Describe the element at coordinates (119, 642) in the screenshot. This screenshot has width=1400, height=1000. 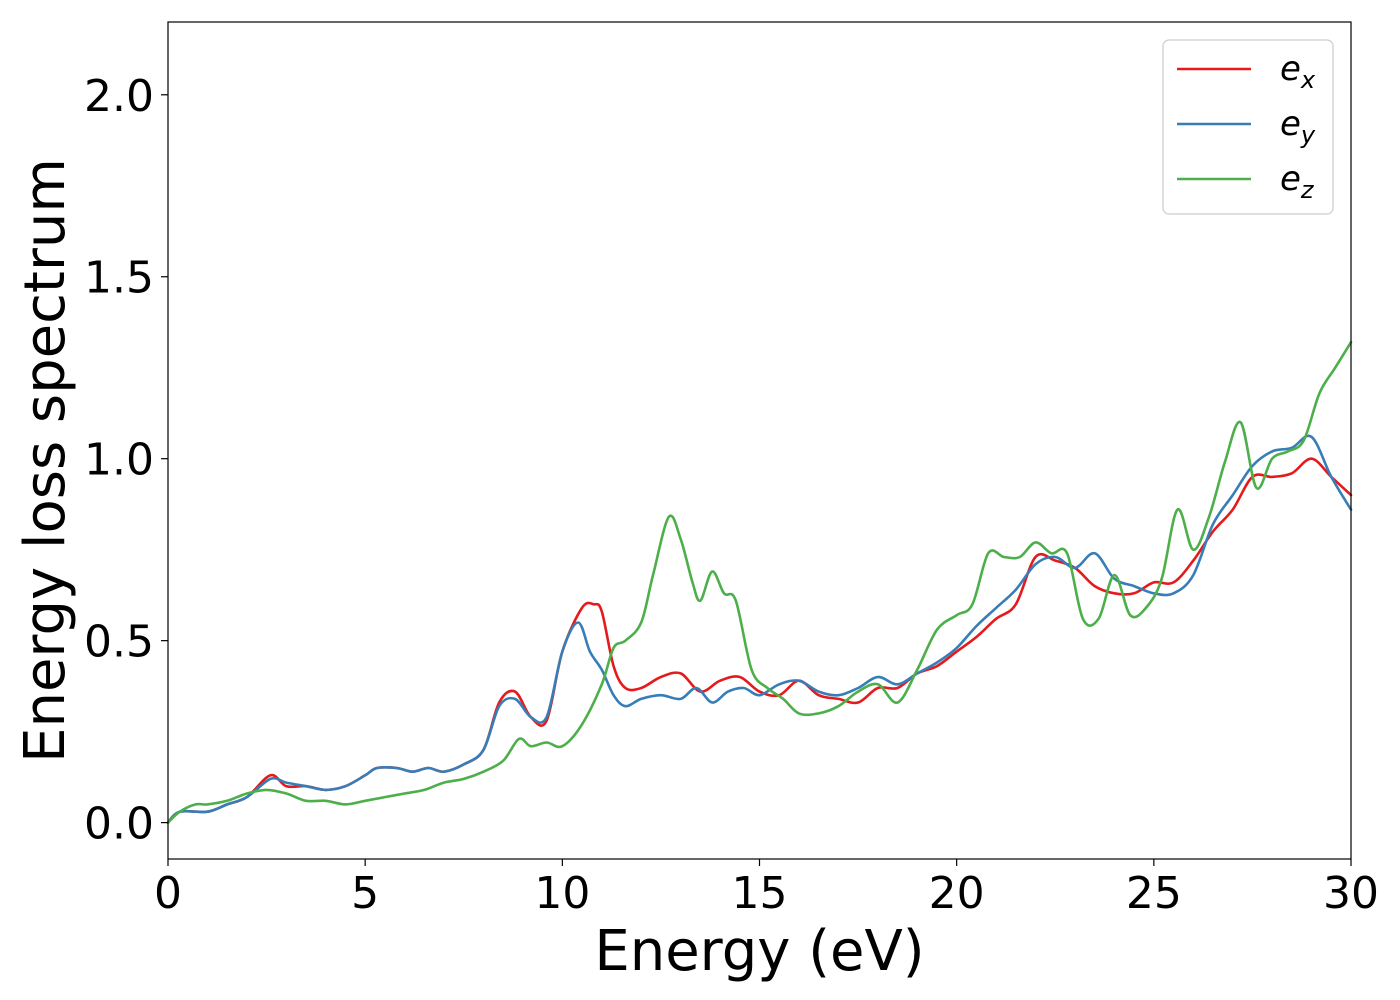
I see `y-tick-label: 0.5` at that location.